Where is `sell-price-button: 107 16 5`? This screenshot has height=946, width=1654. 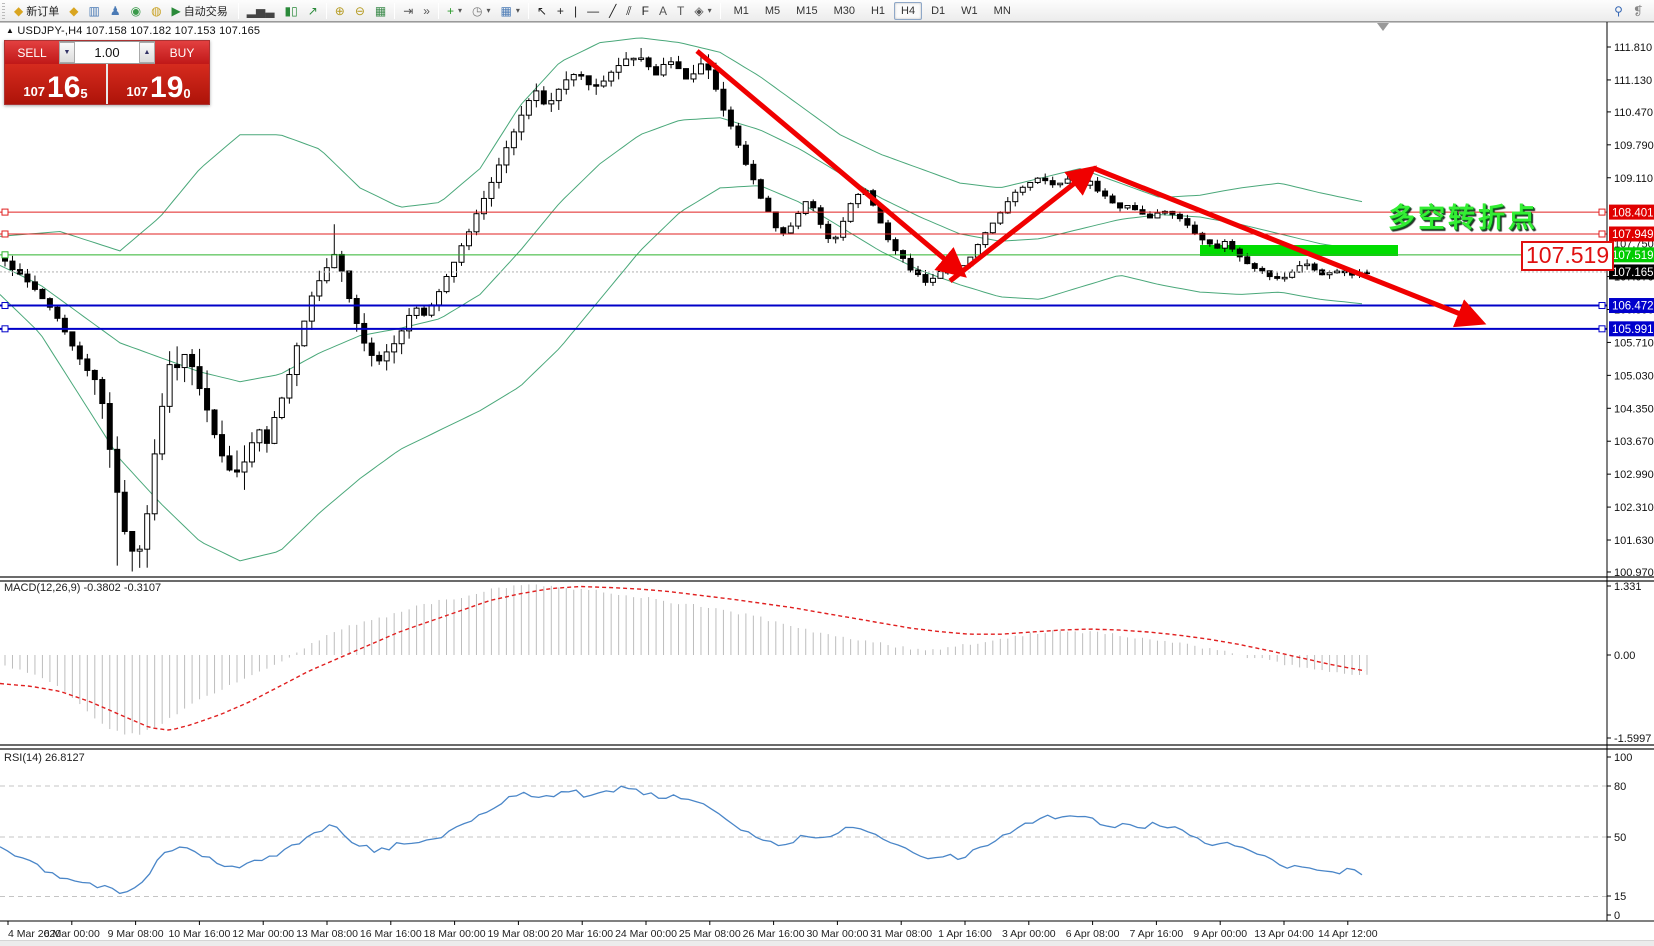 sell-price-button: 107 16 5 is located at coordinates (55, 84).